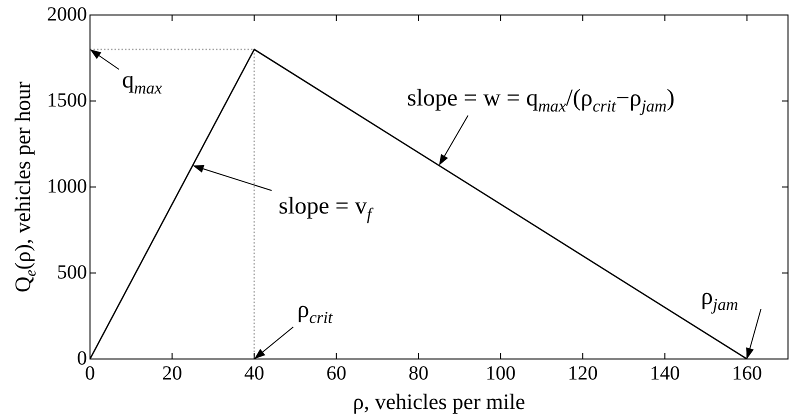 The image size is (804, 415). What do you see at coordinates (82, 358) in the screenshot?
I see `y-tick-label: 0` at bounding box center [82, 358].